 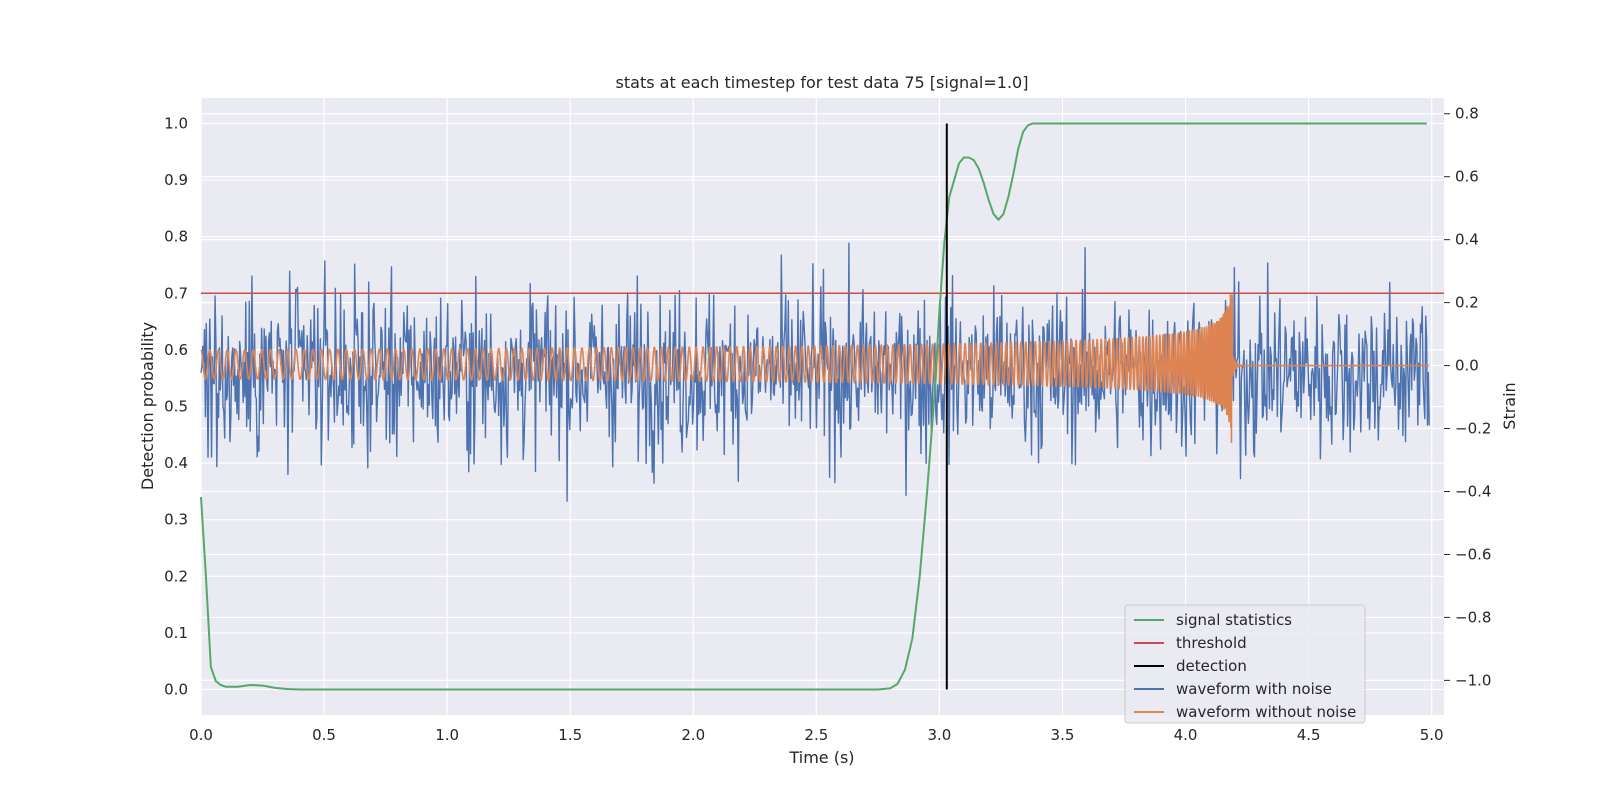 I want to click on y-right-tick-labels: 0.8 0.6 0.4 0.2 0.0 −0.2 −0.4 −0.6 −0.8 −1.0, so click(x=1467, y=397).